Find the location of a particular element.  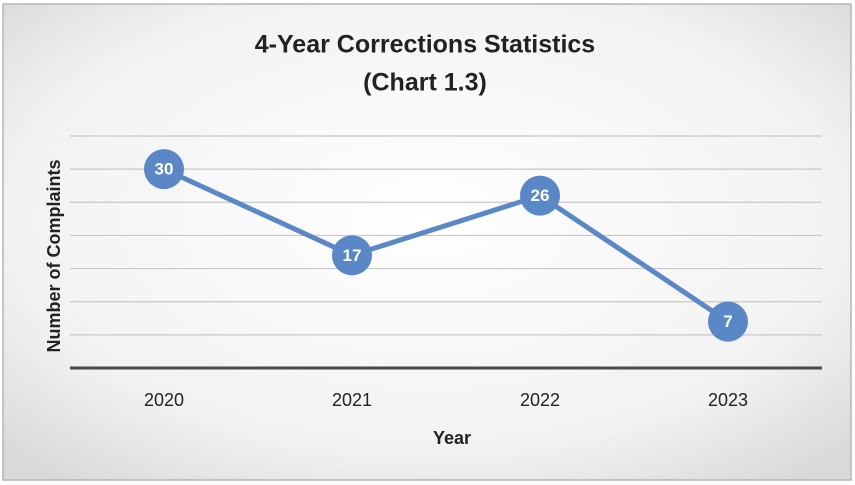

data-label: 30 is located at coordinates (164, 169).